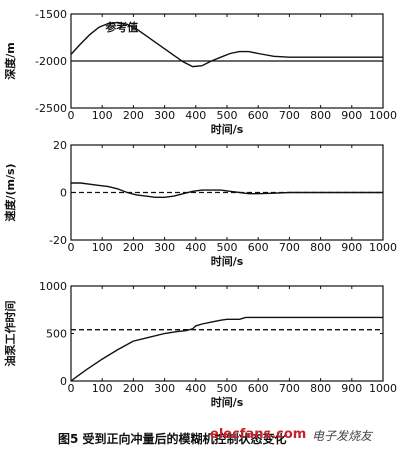 Image resolution: width=402 pixels, height=455 pixels. I want to click on watermark: elecfans.com 电子发烧友, so click(292, 435).